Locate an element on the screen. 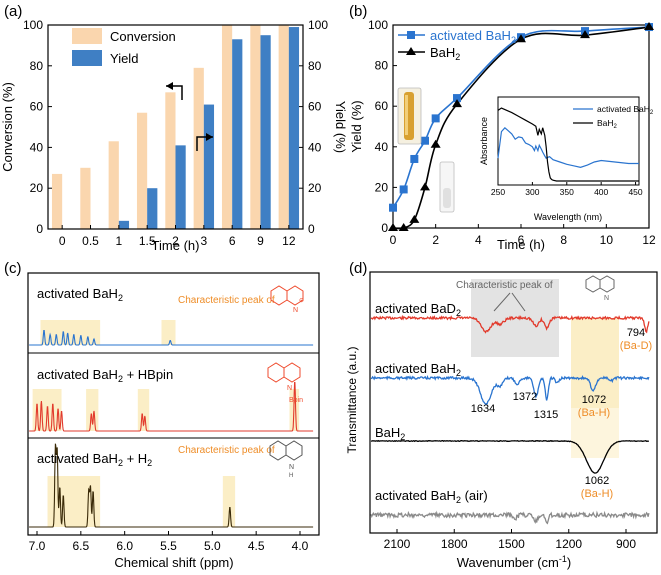 Image resolution: width=661 pixels, height=575 pixels. panel-a-label: (a) is located at coordinates (13, 11).